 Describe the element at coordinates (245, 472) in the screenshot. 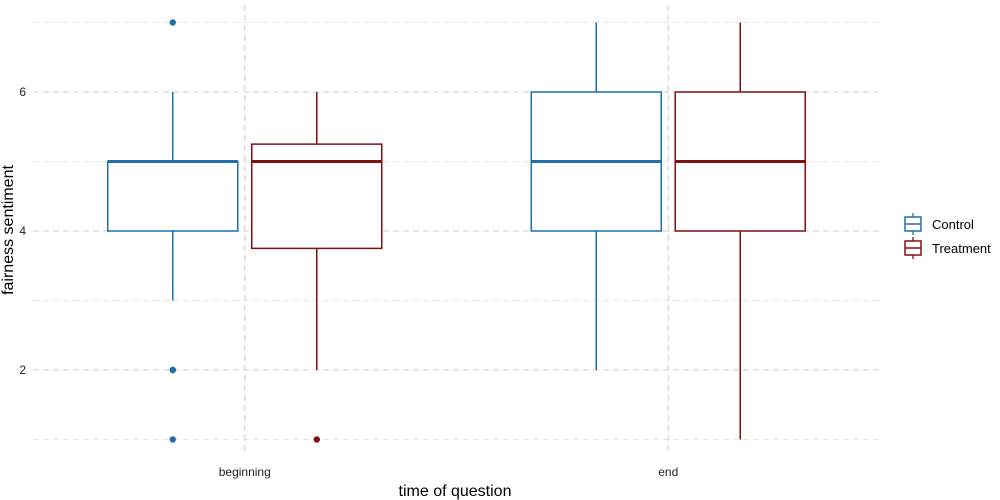

I see `x-tick-label: beginning` at that location.